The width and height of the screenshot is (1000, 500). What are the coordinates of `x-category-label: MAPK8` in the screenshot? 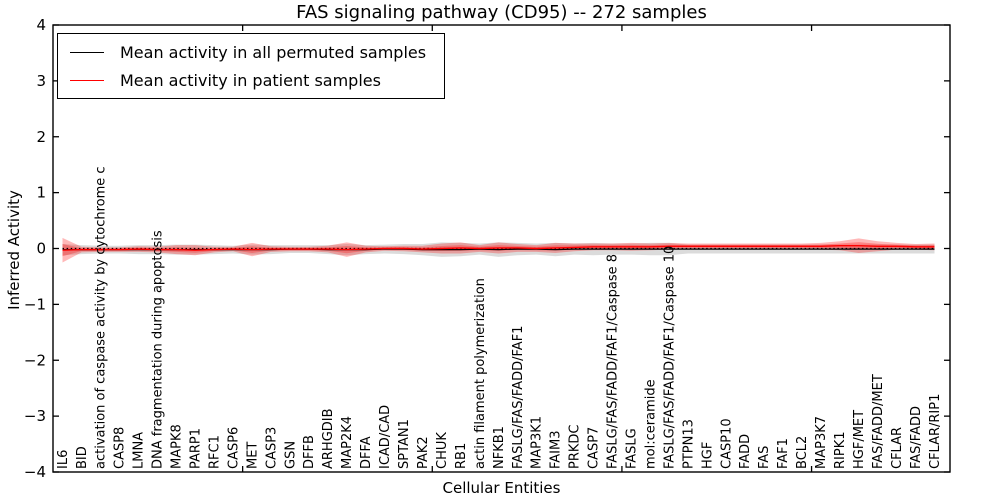 It's located at (176, 446).